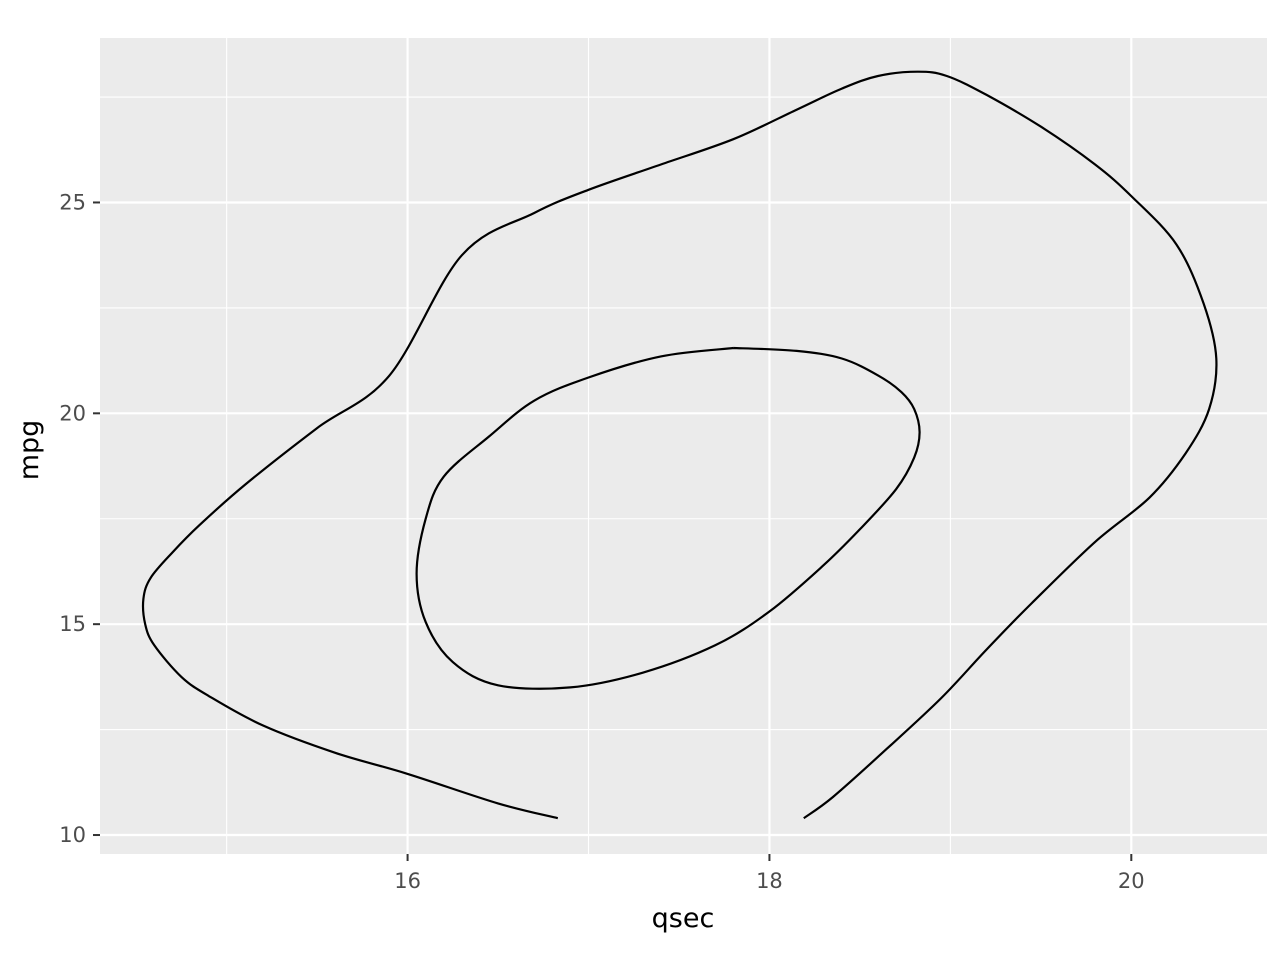 Image resolution: width=1280 pixels, height=960 pixels. Describe the element at coordinates (79, 518) in the screenshot. I see `y-axis: 10 15 20 25` at that location.